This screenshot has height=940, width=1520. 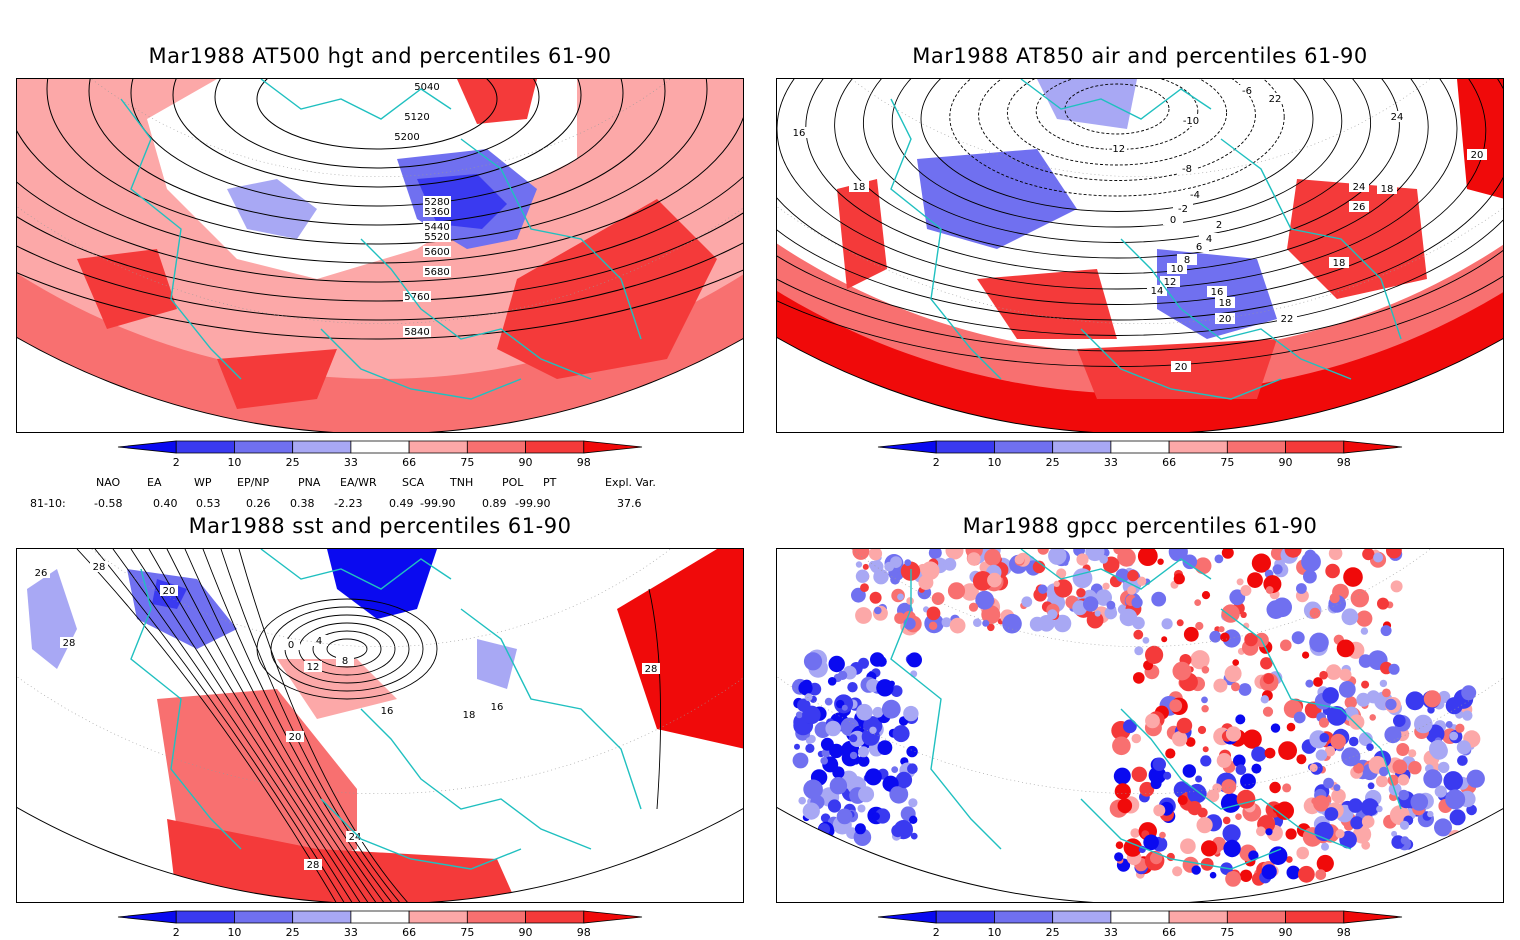 What do you see at coordinates (583, 462) in the screenshot?
I see `colorbar-tick-label: 98` at bounding box center [583, 462].